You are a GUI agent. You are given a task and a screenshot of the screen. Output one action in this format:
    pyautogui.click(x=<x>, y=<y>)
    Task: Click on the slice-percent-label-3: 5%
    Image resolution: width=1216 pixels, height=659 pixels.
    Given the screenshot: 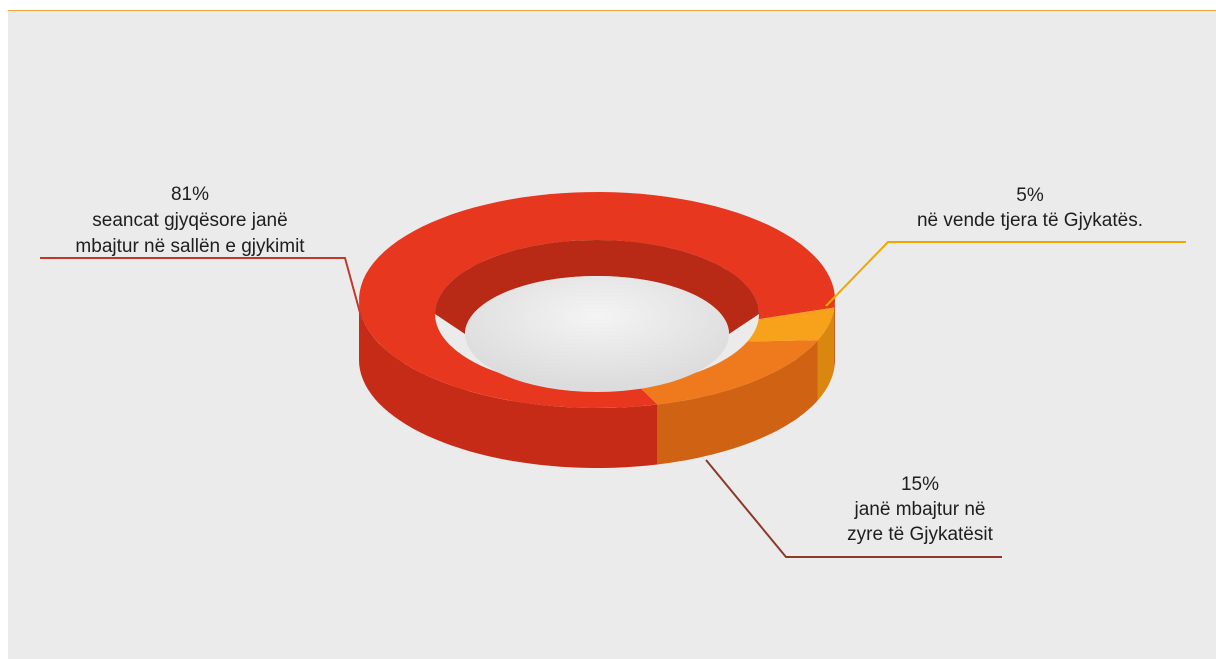 What is the action you would take?
    pyautogui.click(x=1030, y=195)
    